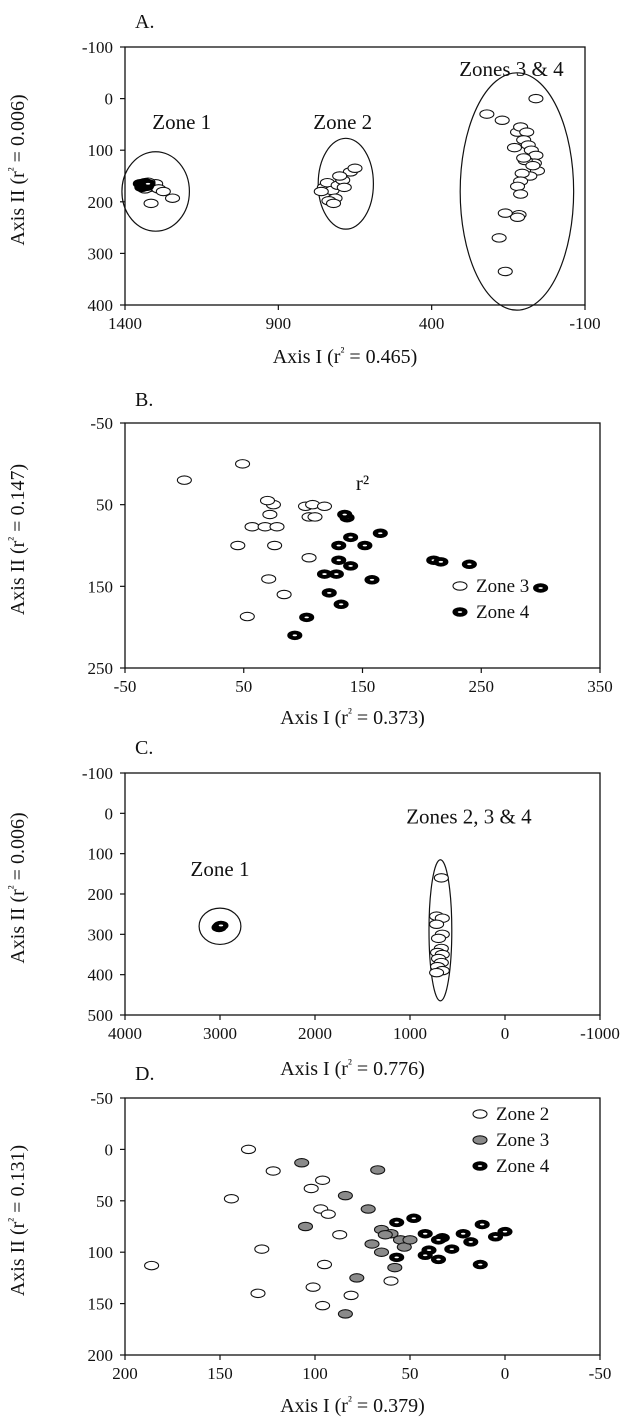 Image resolution: width=628 pixels, height=1428 pixels. I want to click on x-tick-label: -50, so click(125, 686).